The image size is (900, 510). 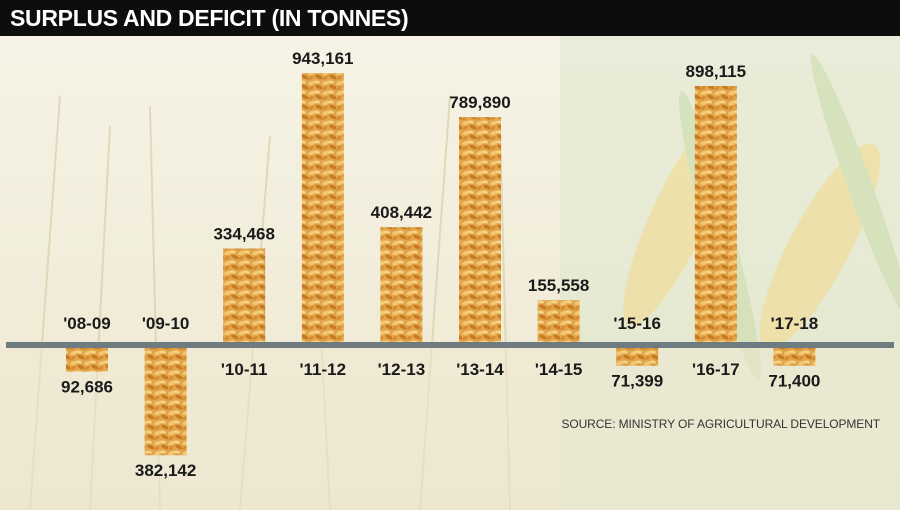 What do you see at coordinates (244, 369) in the screenshot?
I see `category-label: '10-11` at bounding box center [244, 369].